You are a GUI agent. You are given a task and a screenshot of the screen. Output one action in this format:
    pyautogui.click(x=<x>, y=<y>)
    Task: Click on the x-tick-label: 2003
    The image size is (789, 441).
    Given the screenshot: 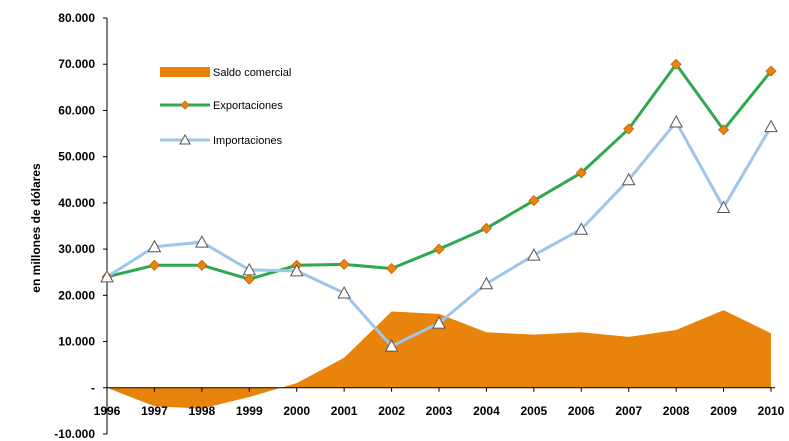 What is the action you would take?
    pyautogui.click(x=439, y=411)
    